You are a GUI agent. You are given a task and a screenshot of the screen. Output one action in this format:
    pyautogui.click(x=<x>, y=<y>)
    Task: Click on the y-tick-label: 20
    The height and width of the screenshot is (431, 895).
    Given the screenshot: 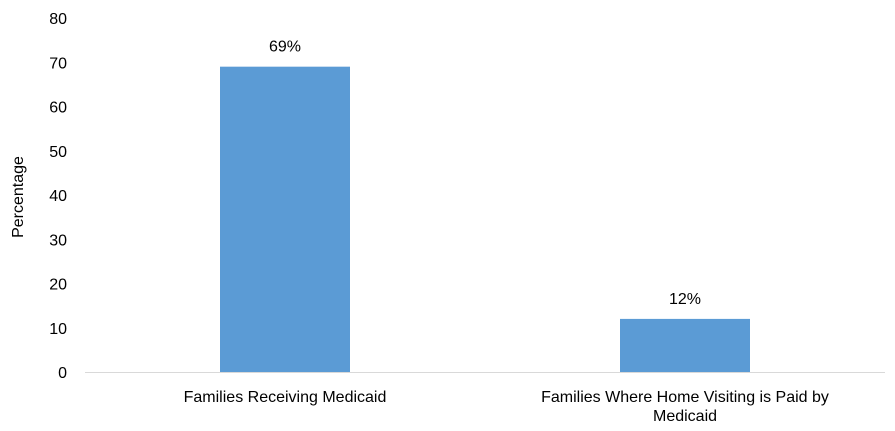 What is the action you would take?
    pyautogui.click(x=58, y=285)
    